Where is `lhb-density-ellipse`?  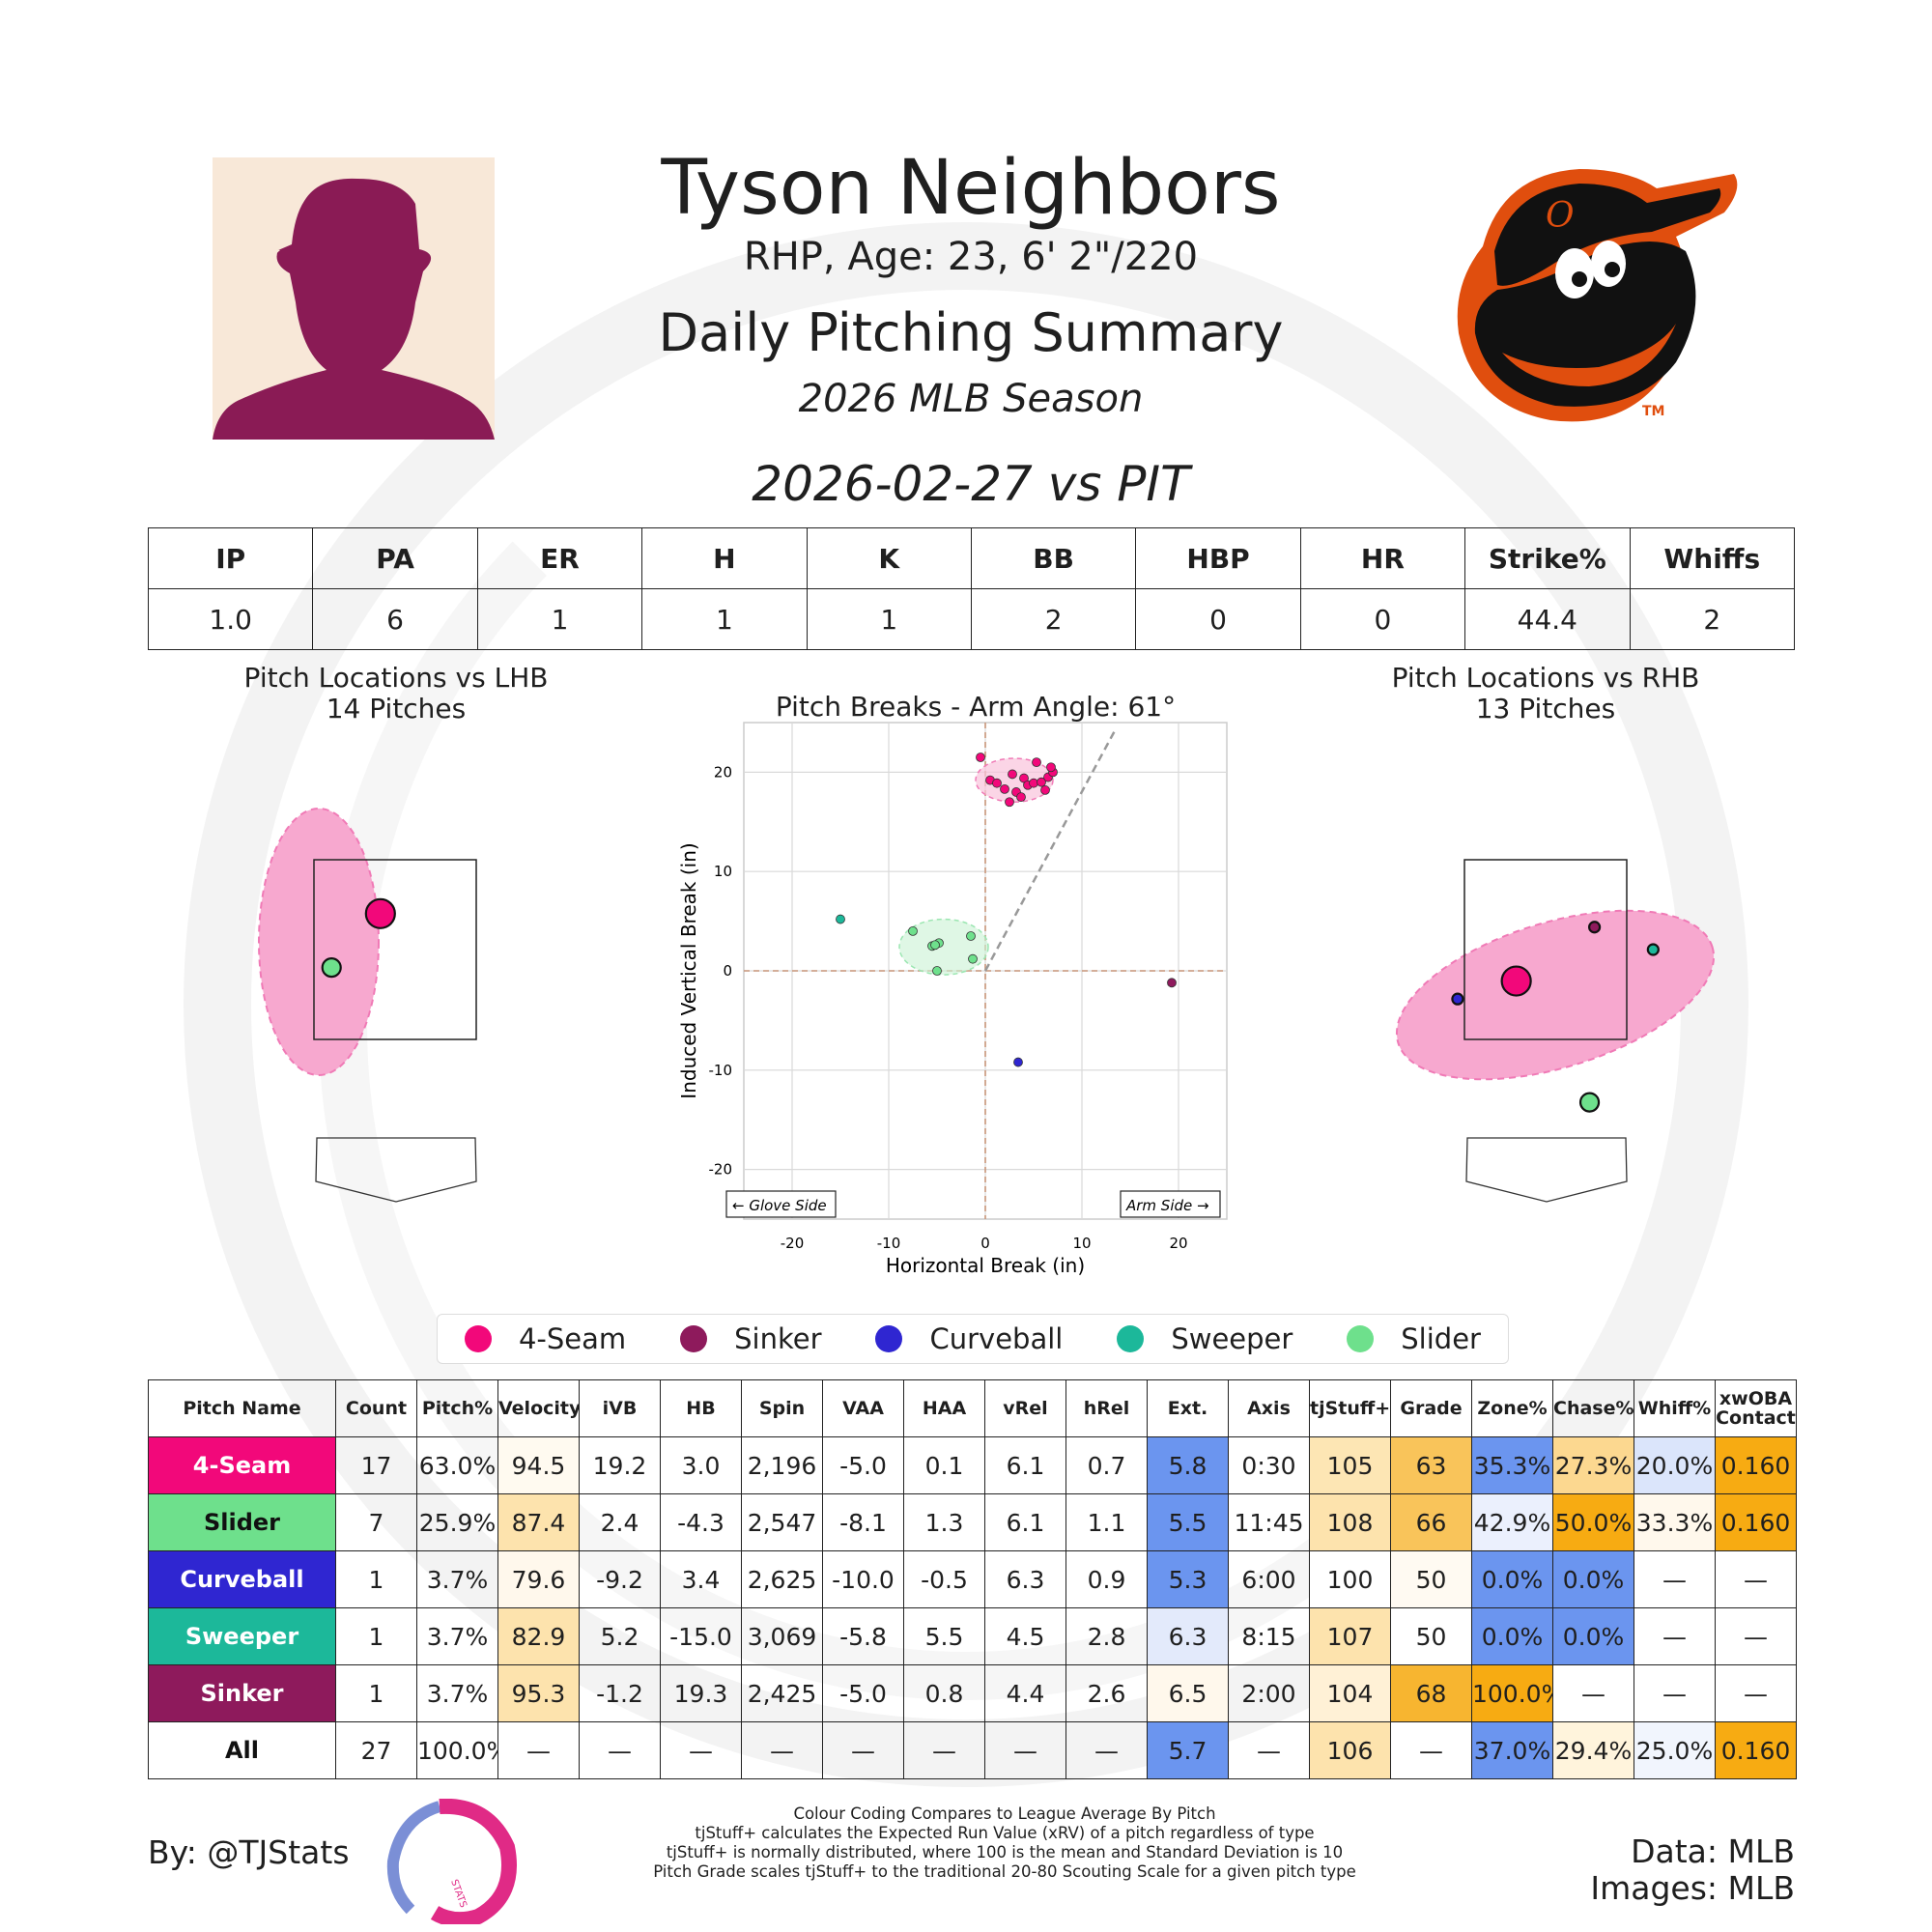
lhb-density-ellipse is located at coordinates (319, 942).